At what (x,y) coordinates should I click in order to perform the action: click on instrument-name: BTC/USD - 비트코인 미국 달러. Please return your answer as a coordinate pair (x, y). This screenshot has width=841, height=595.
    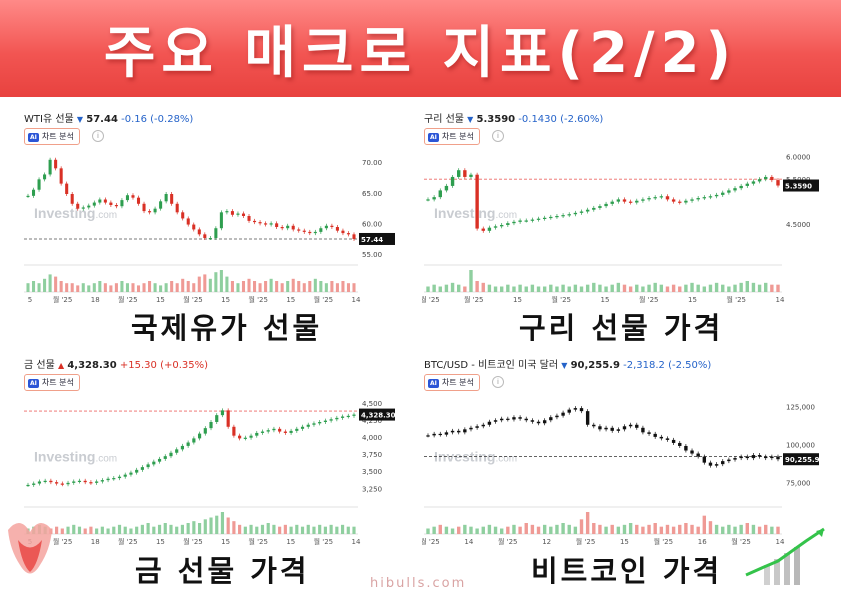
    Looking at the image, I should click on (491, 365).